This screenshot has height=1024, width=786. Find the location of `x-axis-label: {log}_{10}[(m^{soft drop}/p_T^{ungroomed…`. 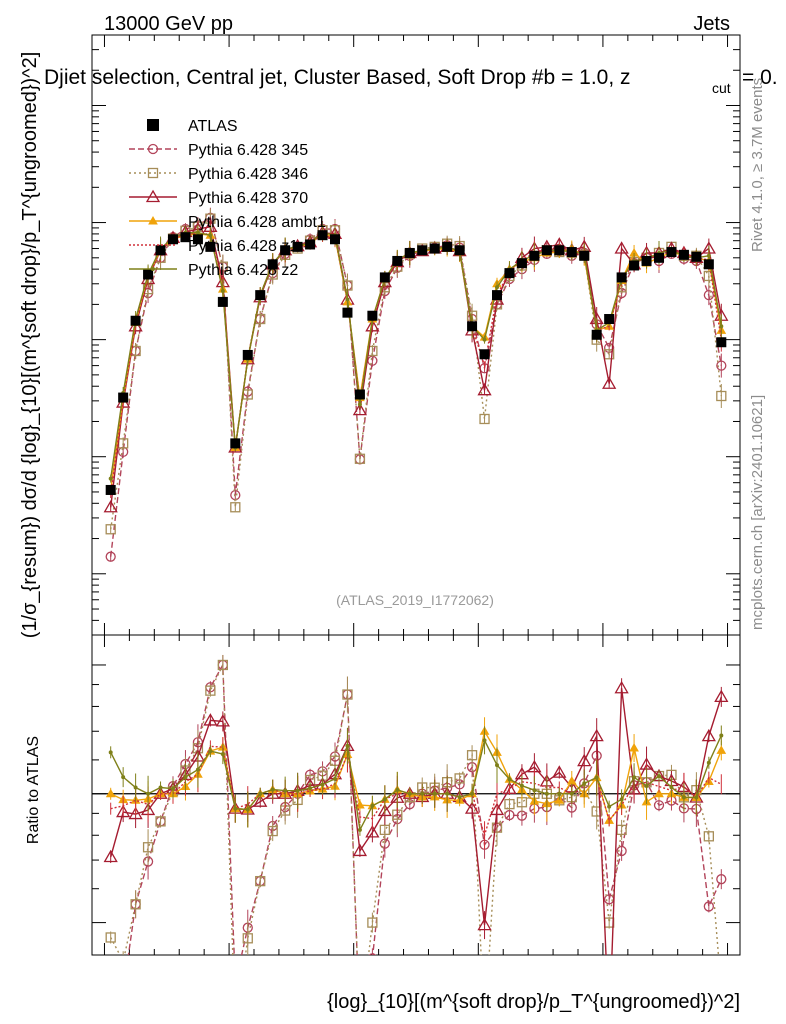

x-axis-label: {log}_{10}[(m^{soft drop}/p_T^{ungroomed… is located at coordinates (533, 1002).